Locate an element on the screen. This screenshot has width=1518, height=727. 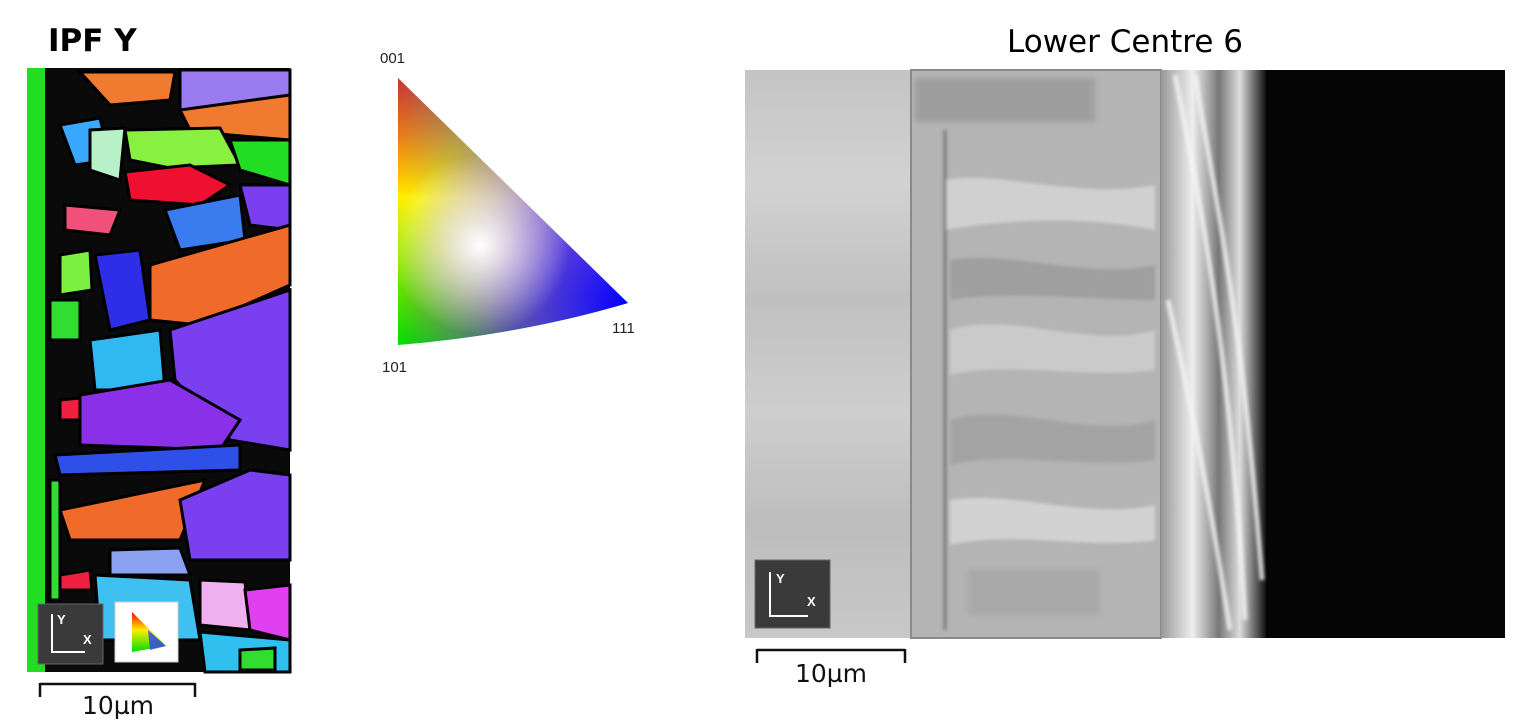
ebsd-map is located at coordinates (159, 371).